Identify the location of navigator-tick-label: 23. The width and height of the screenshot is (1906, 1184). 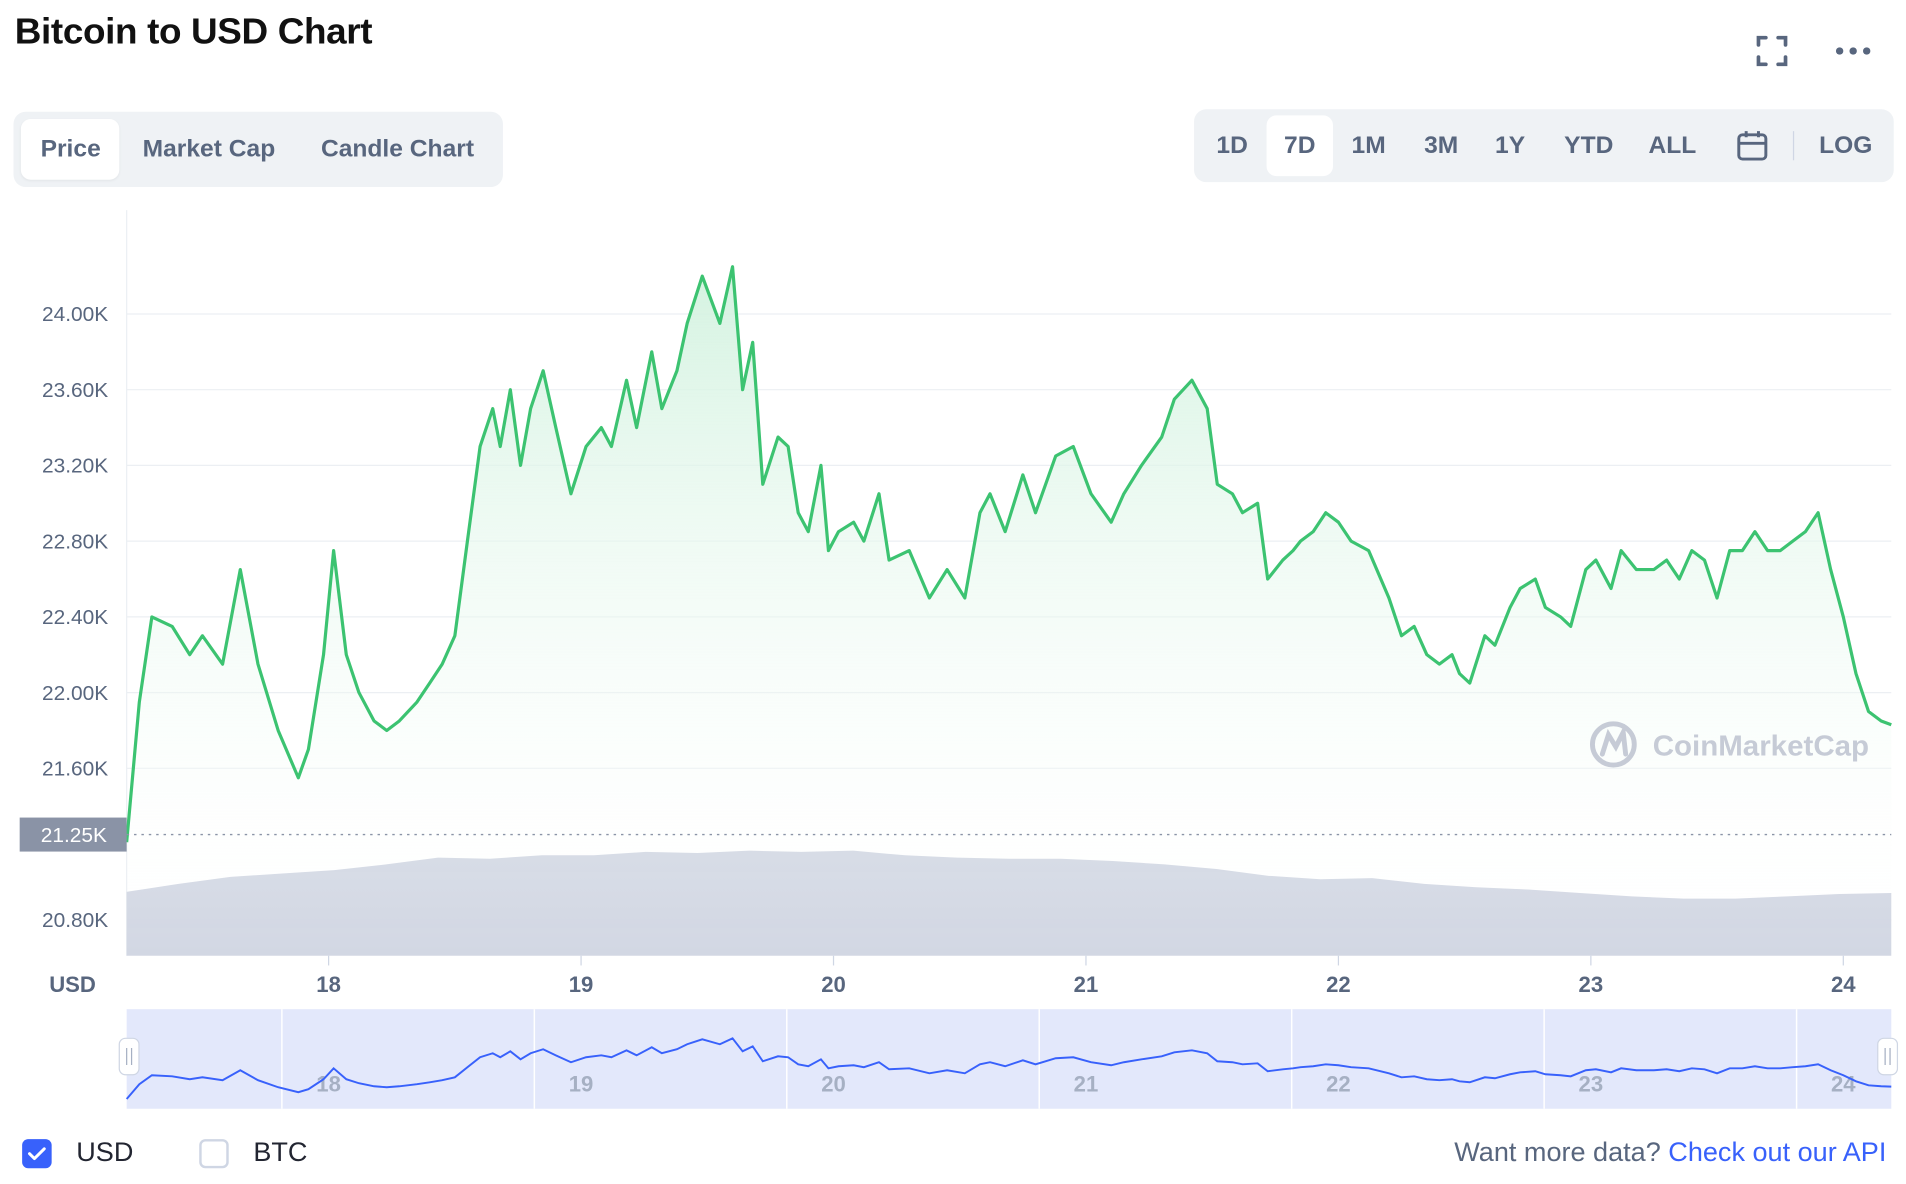
(1591, 1084).